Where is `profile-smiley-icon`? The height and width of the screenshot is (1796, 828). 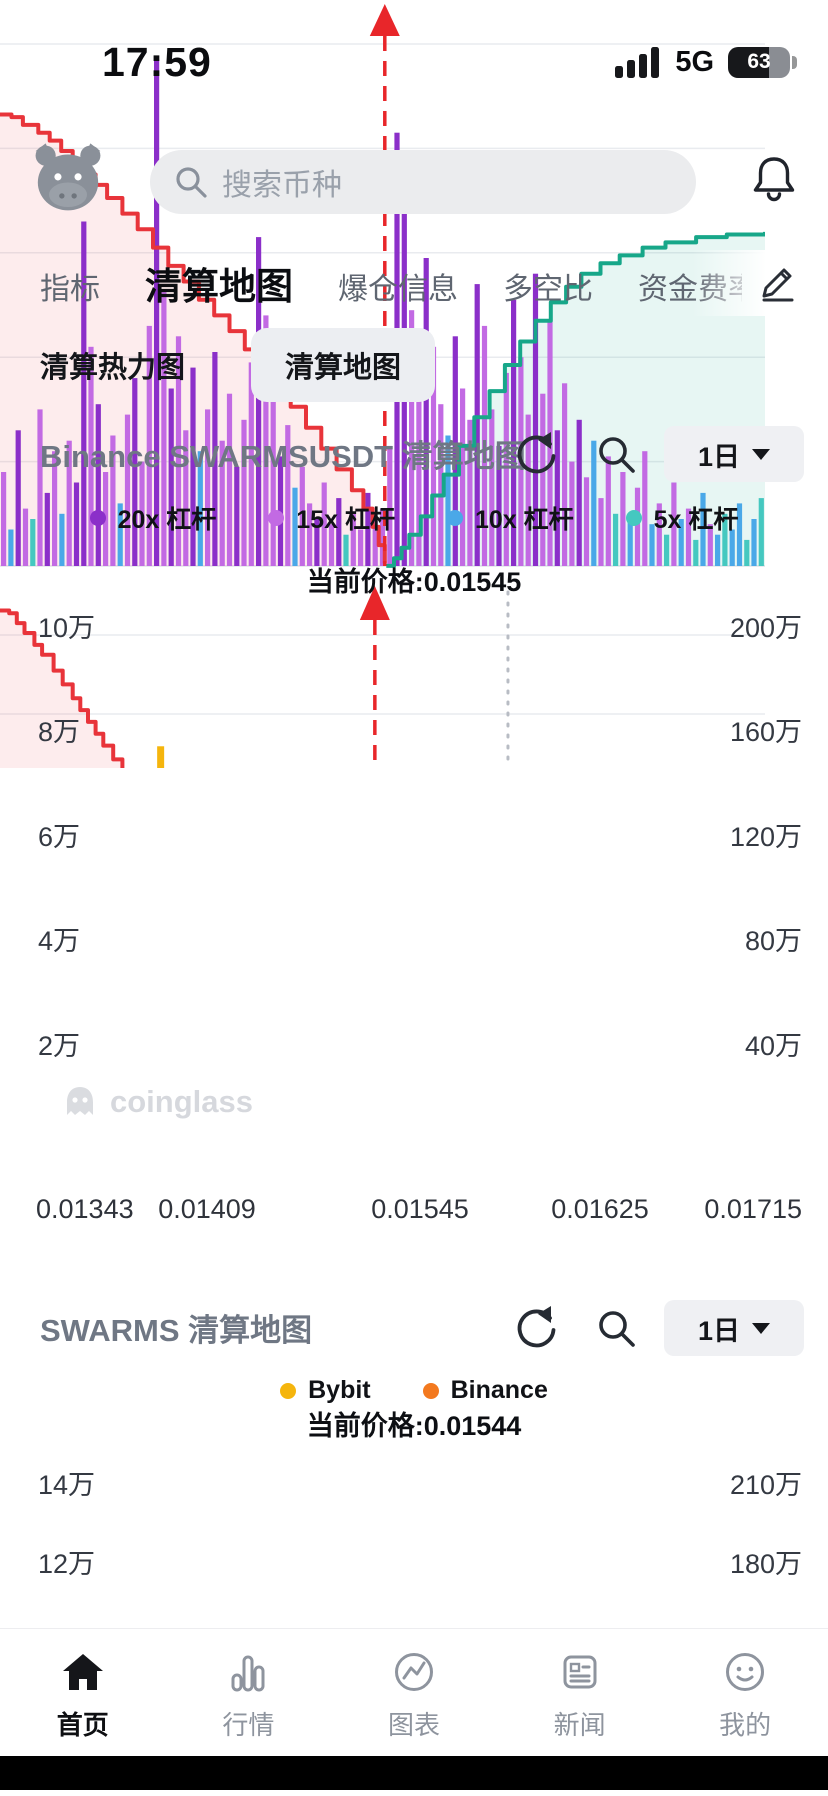 profile-smiley-icon is located at coordinates (745, 1672).